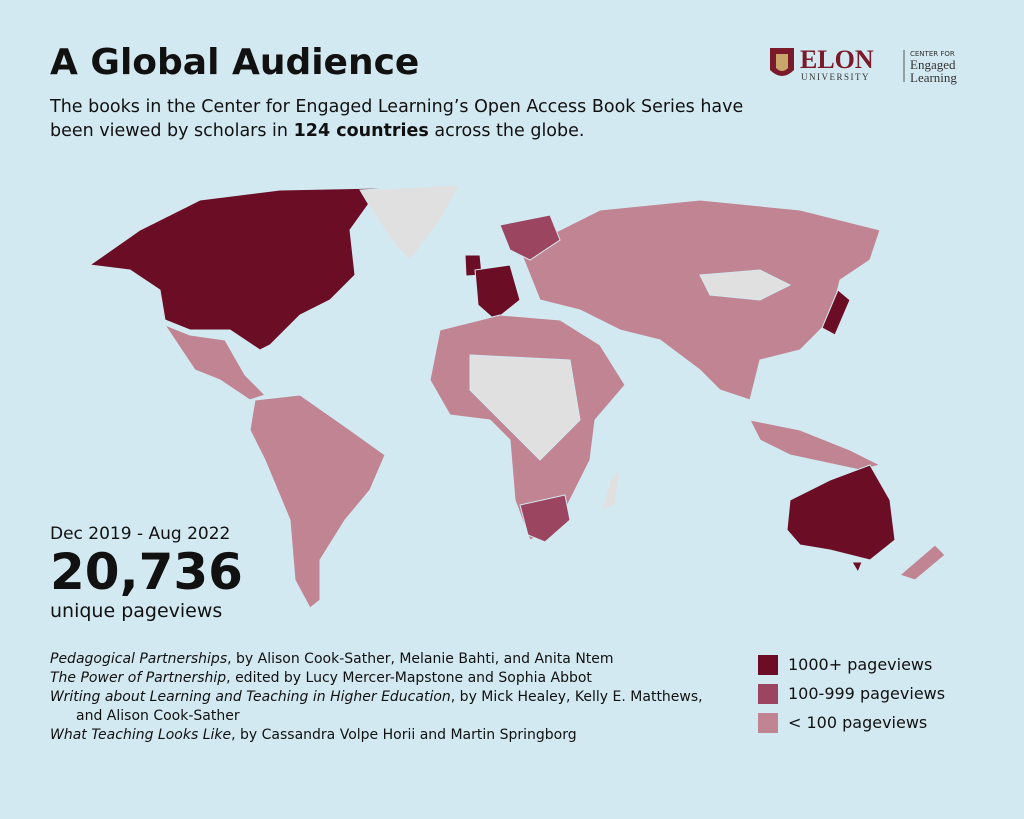  I want to click on total: 20,736, so click(146, 572).